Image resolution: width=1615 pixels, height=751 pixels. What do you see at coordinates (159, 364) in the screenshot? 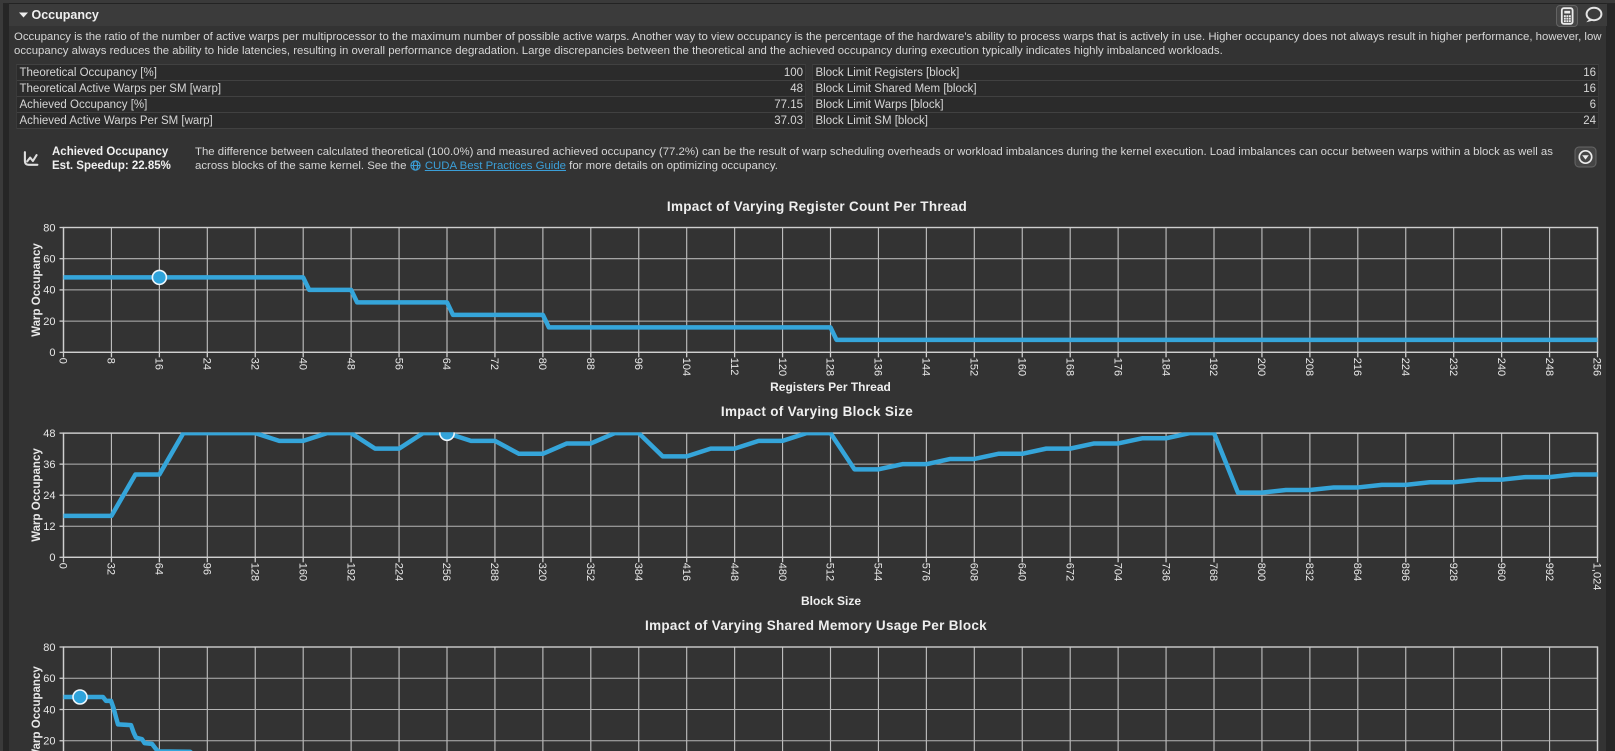
I see `svg-text: 16` at bounding box center [159, 364].